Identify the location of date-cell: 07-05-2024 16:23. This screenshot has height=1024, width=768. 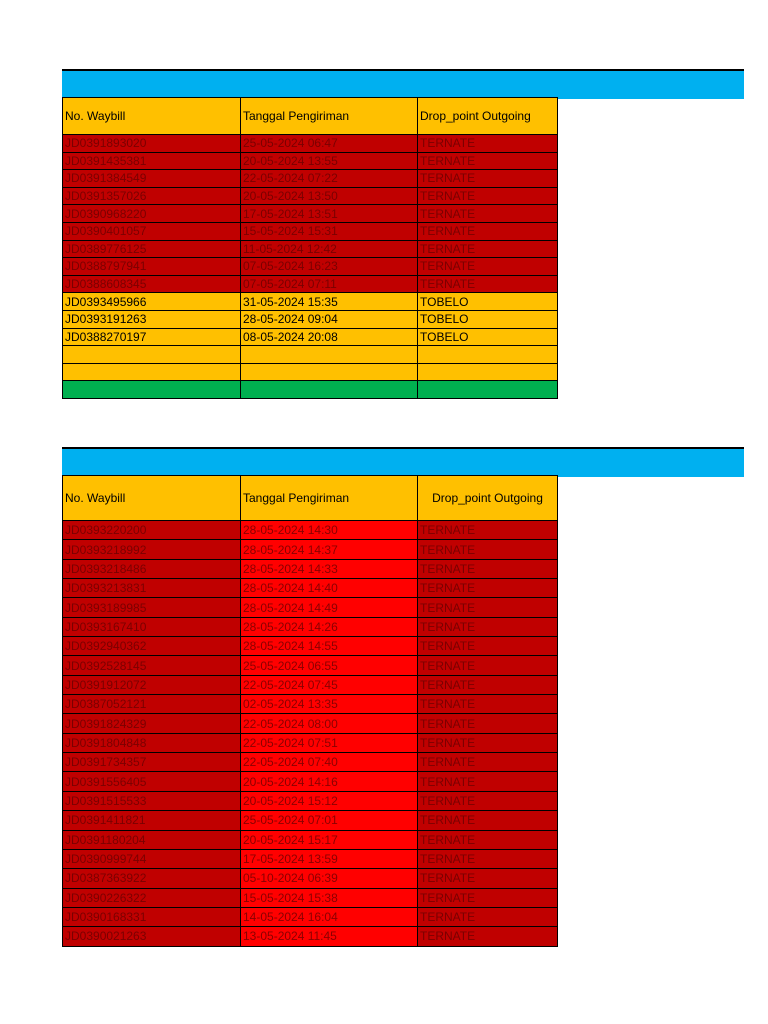
(329, 266).